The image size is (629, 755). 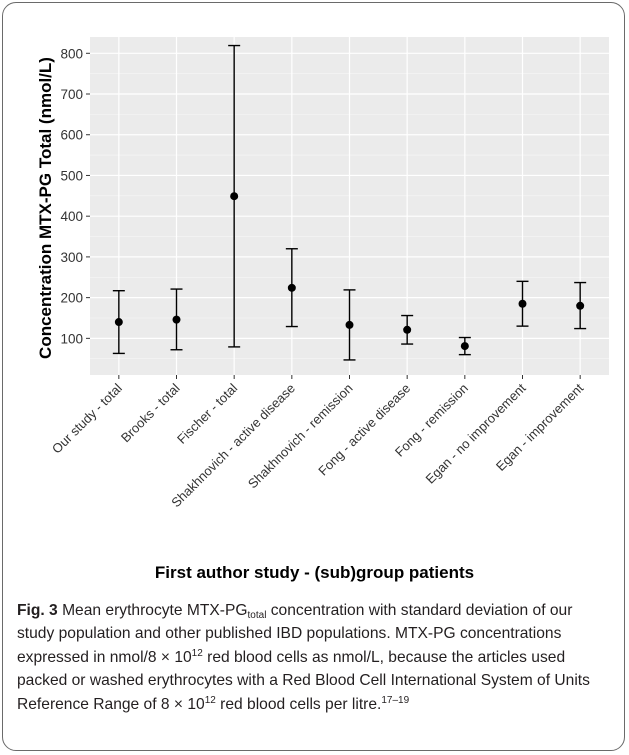 I want to click on caption-text-1: Mean erythrocyte MTX-PG, so click(x=152, y=610).